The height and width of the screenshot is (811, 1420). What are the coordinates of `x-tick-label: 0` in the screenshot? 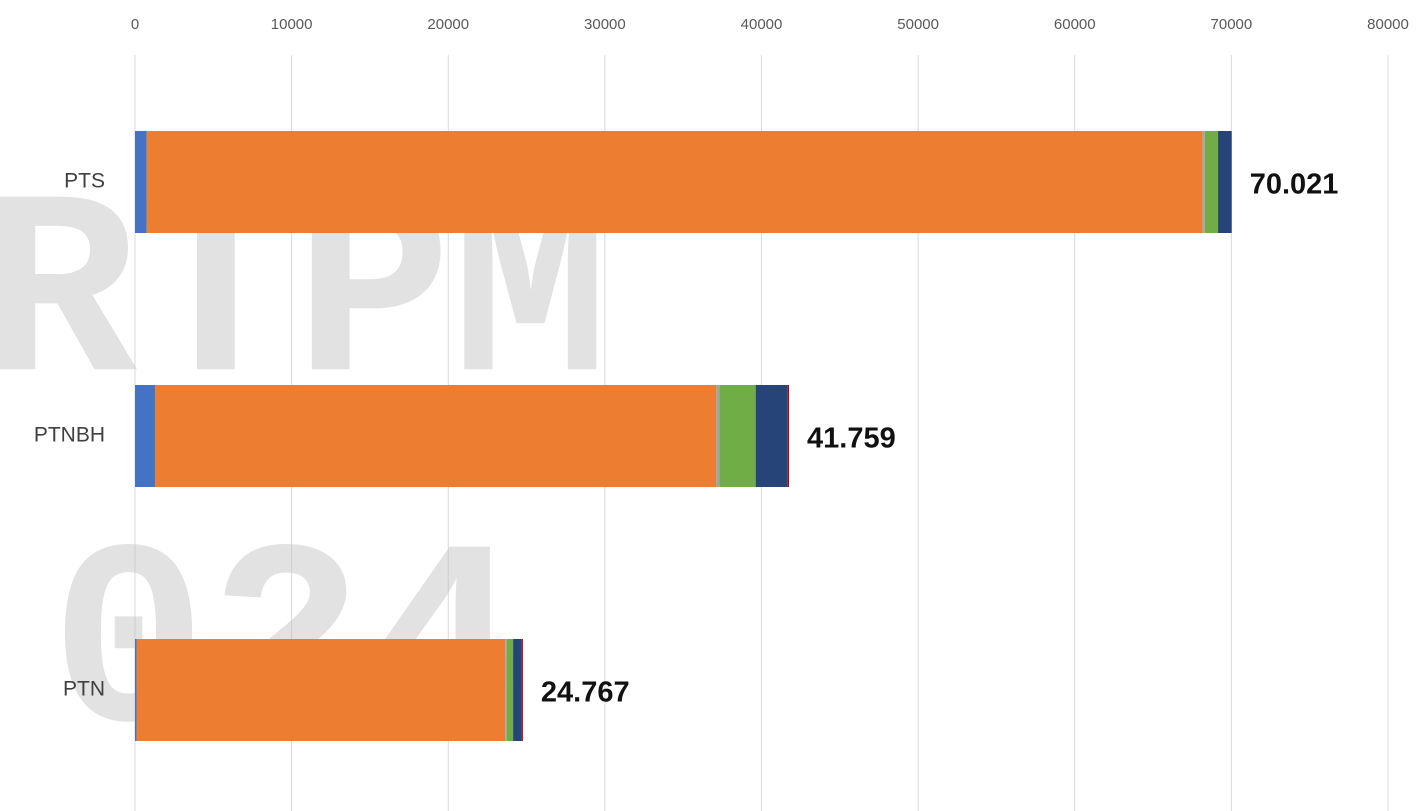 It's located at (135, 24).